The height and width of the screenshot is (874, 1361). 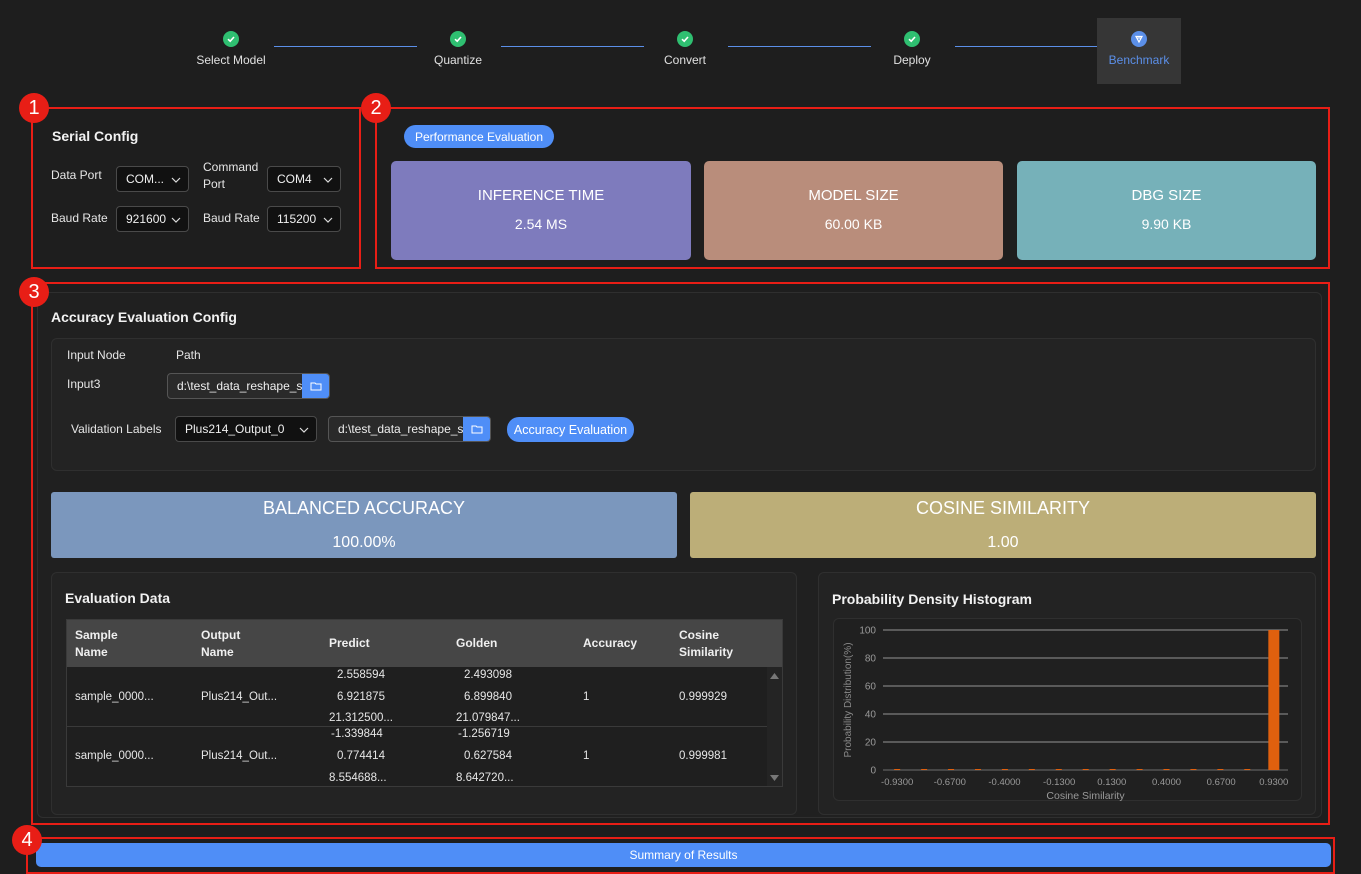 I want to click on y-tick-label: 80, so click(x=871, y=659).